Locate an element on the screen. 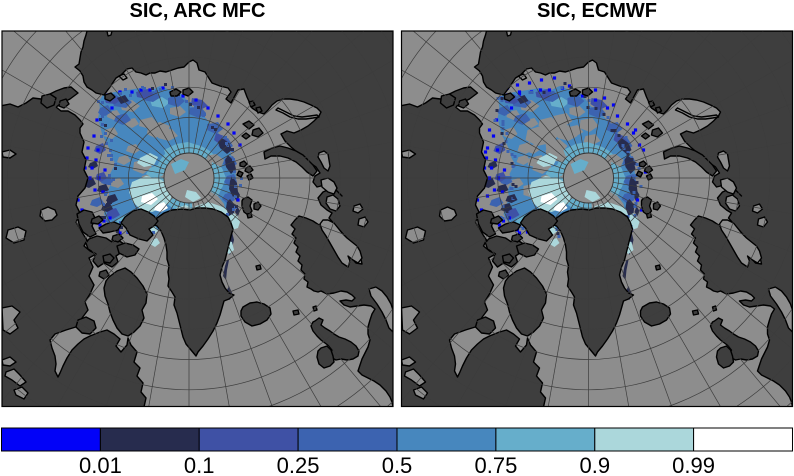 This screenshot has height=476, width=794. svg-text: 0.1 is located at coordinates (199, 464).